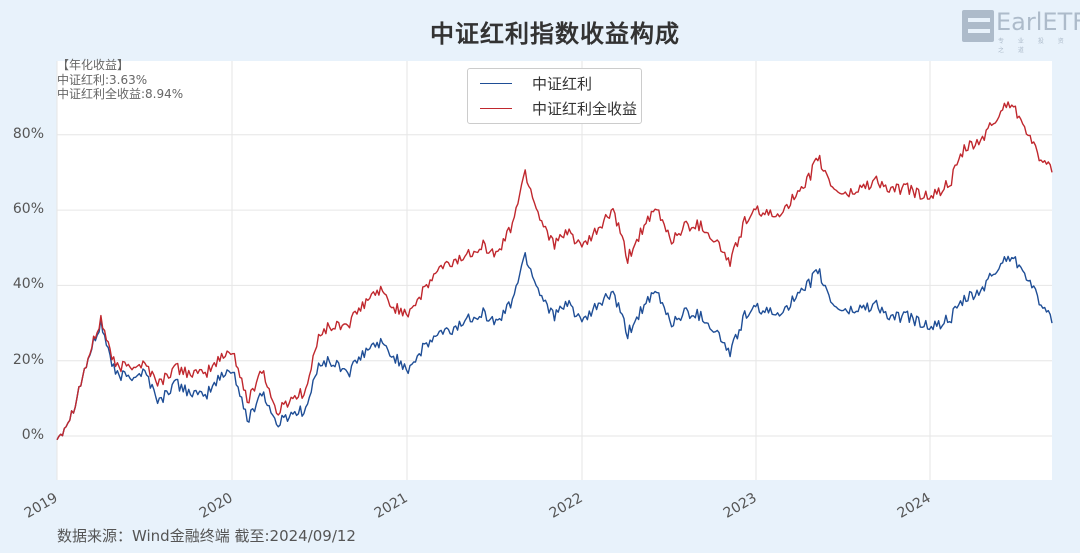  I want to click on y-tick-label: 0%, so click(32, 435).